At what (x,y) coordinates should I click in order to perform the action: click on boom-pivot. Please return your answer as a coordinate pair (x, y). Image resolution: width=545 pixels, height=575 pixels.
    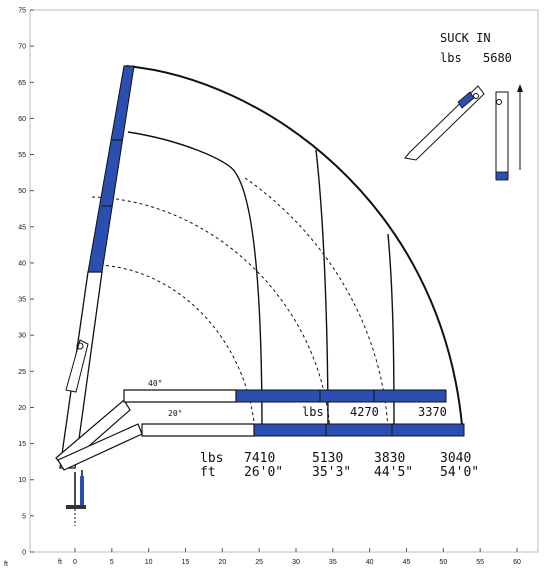
    Looking at the image, I should click on (80, 346).